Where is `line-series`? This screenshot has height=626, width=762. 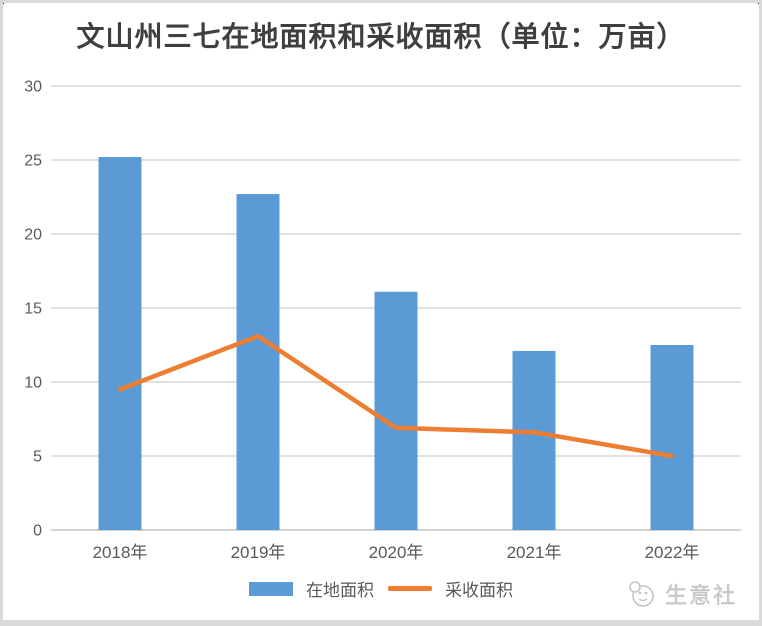 line-series is located at coordinates (396, 396).